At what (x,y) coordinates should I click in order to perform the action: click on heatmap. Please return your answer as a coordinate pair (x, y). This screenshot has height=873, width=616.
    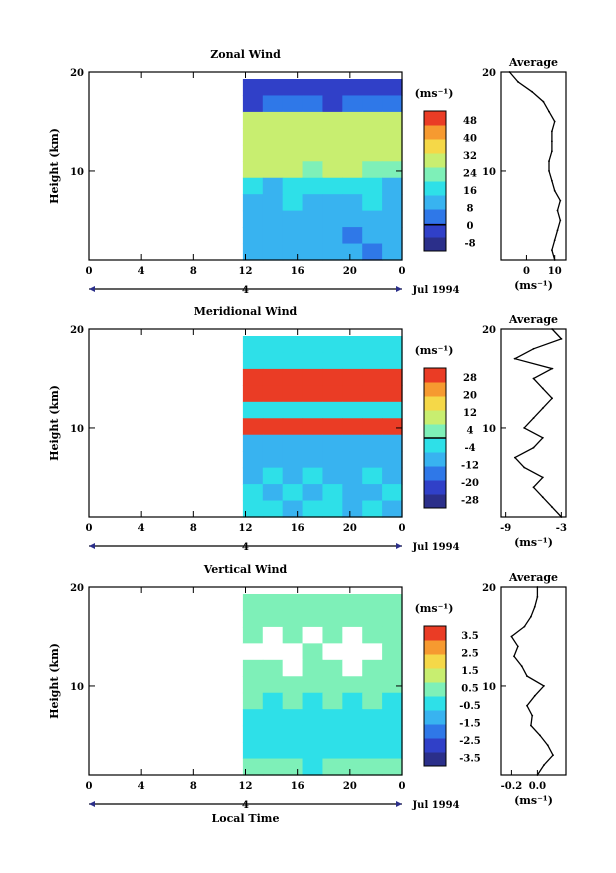
    Looking at the image, I should click on (322, 427).